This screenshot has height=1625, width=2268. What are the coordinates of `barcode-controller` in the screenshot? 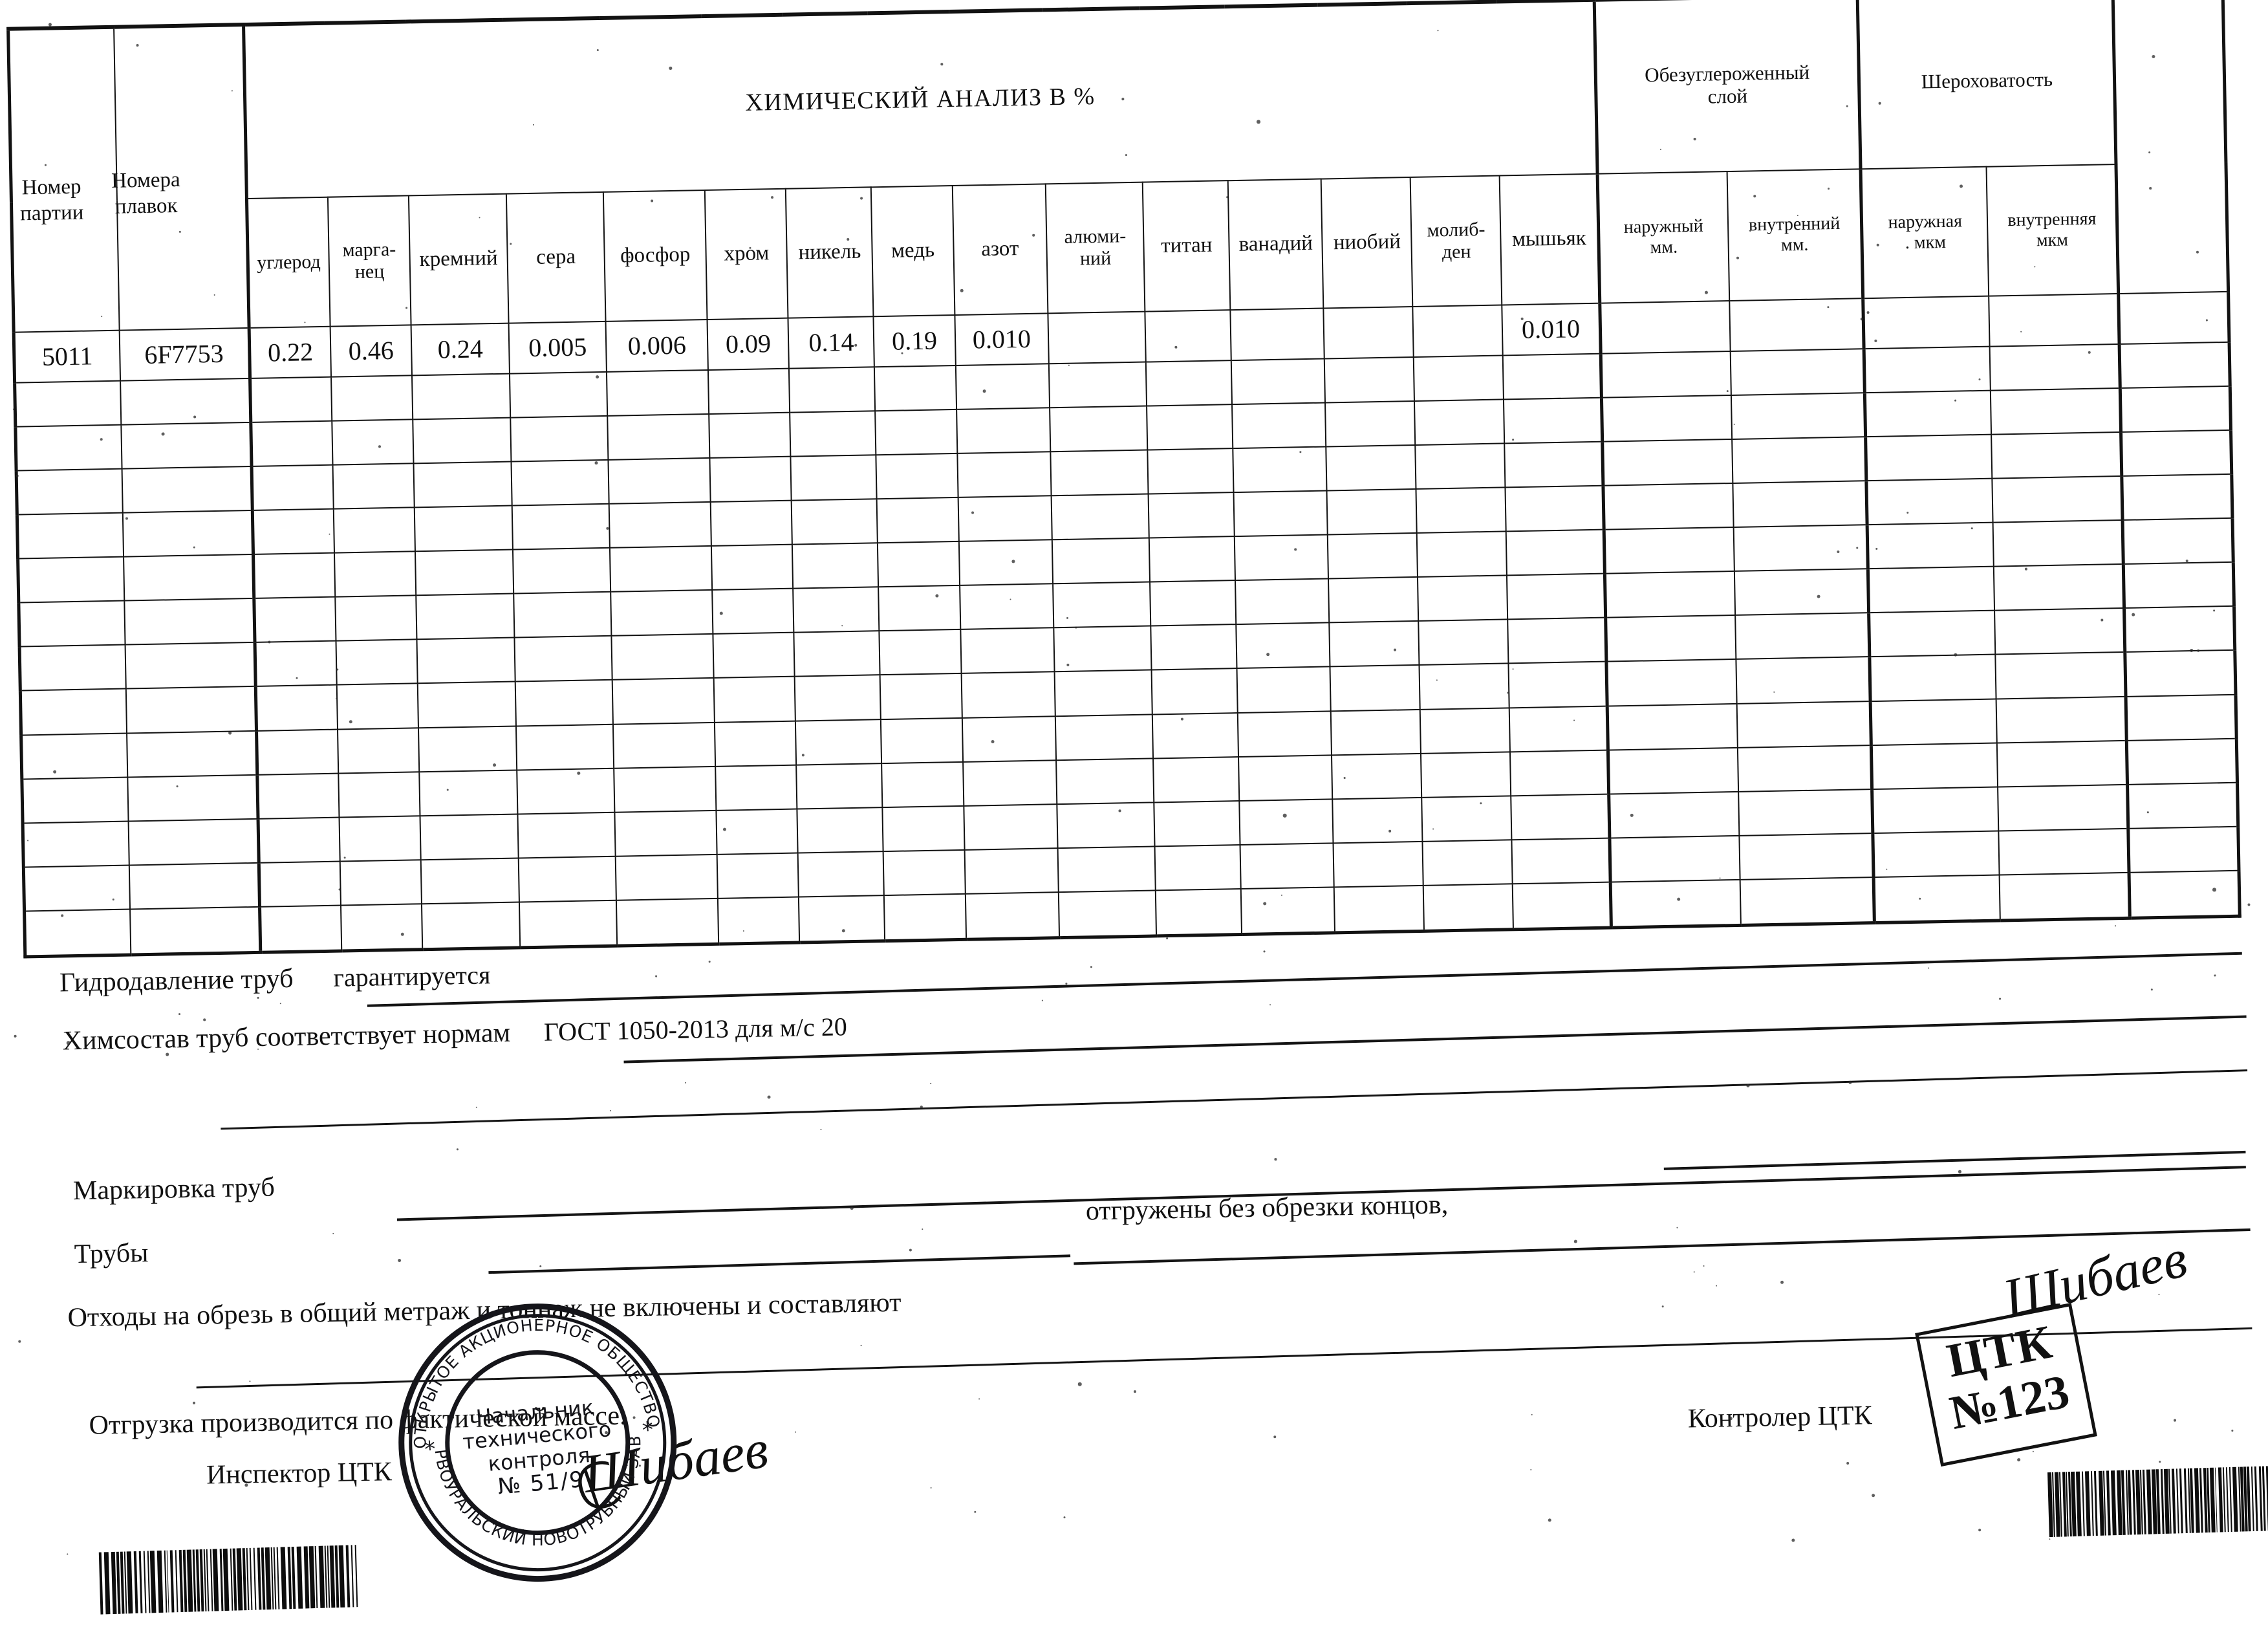 It's located at (2157, 1502).